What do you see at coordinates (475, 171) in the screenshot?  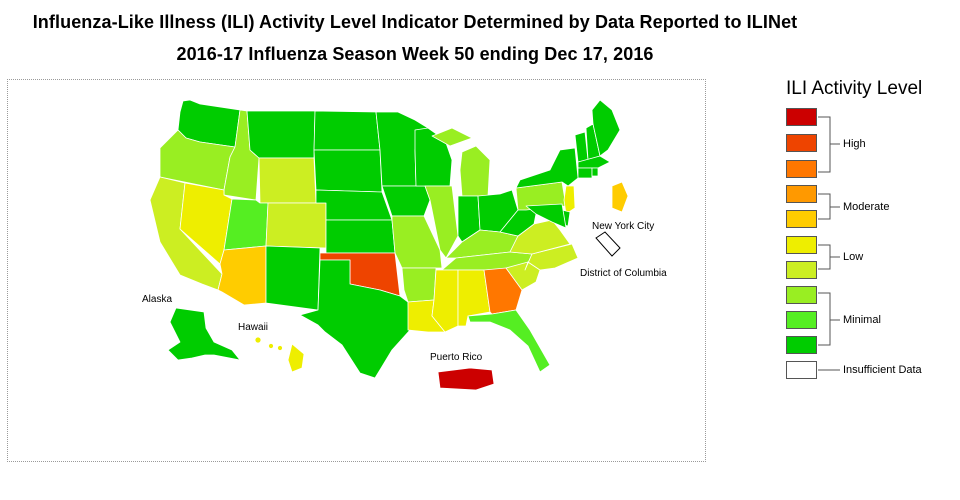 I see `state-michigan` at bounding box center [475, 171].